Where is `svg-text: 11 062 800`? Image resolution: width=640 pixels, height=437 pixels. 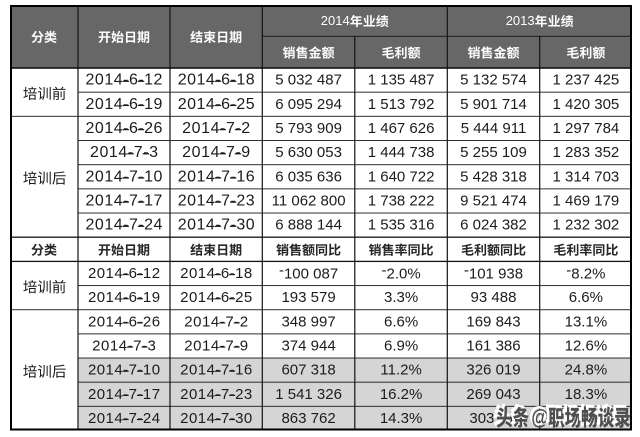 svg-text: 11 062 800 is located at coordinates (309, 200).